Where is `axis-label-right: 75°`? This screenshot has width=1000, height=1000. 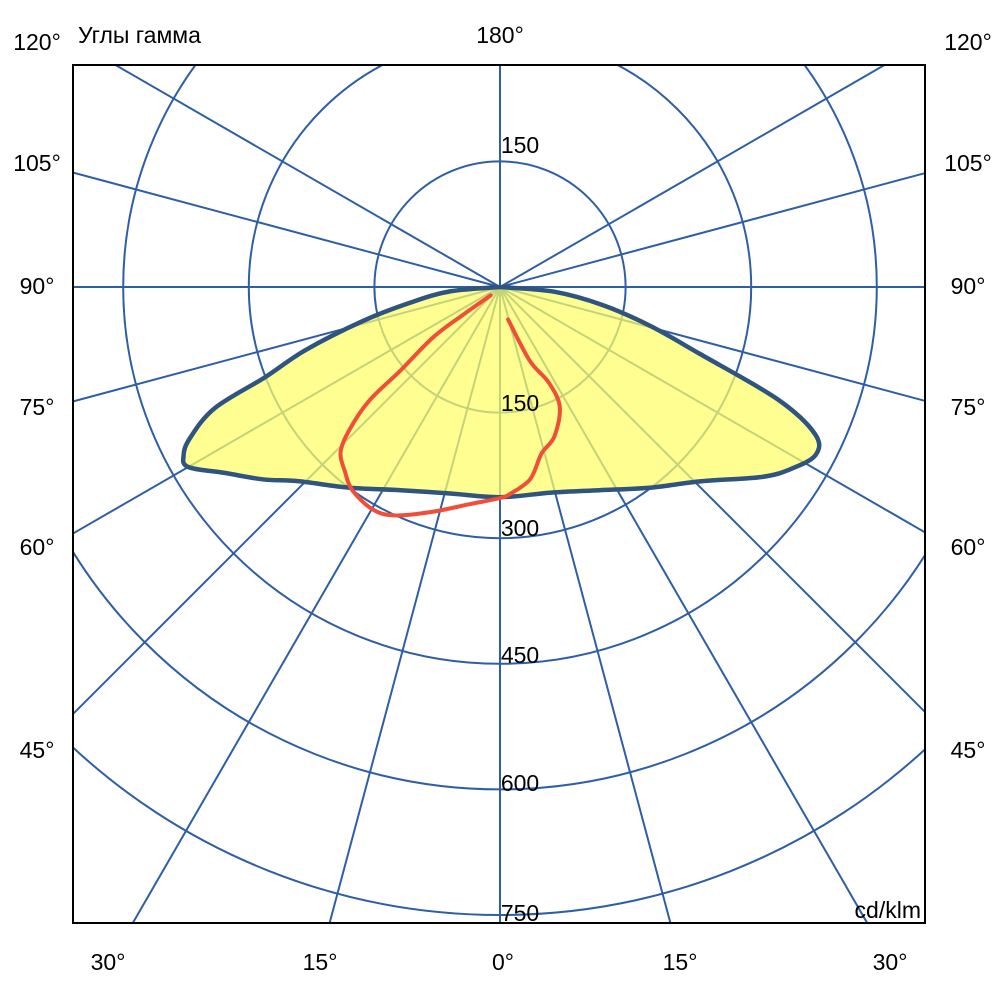
axis-label-right: 75° is located at coordinates (968, 407).